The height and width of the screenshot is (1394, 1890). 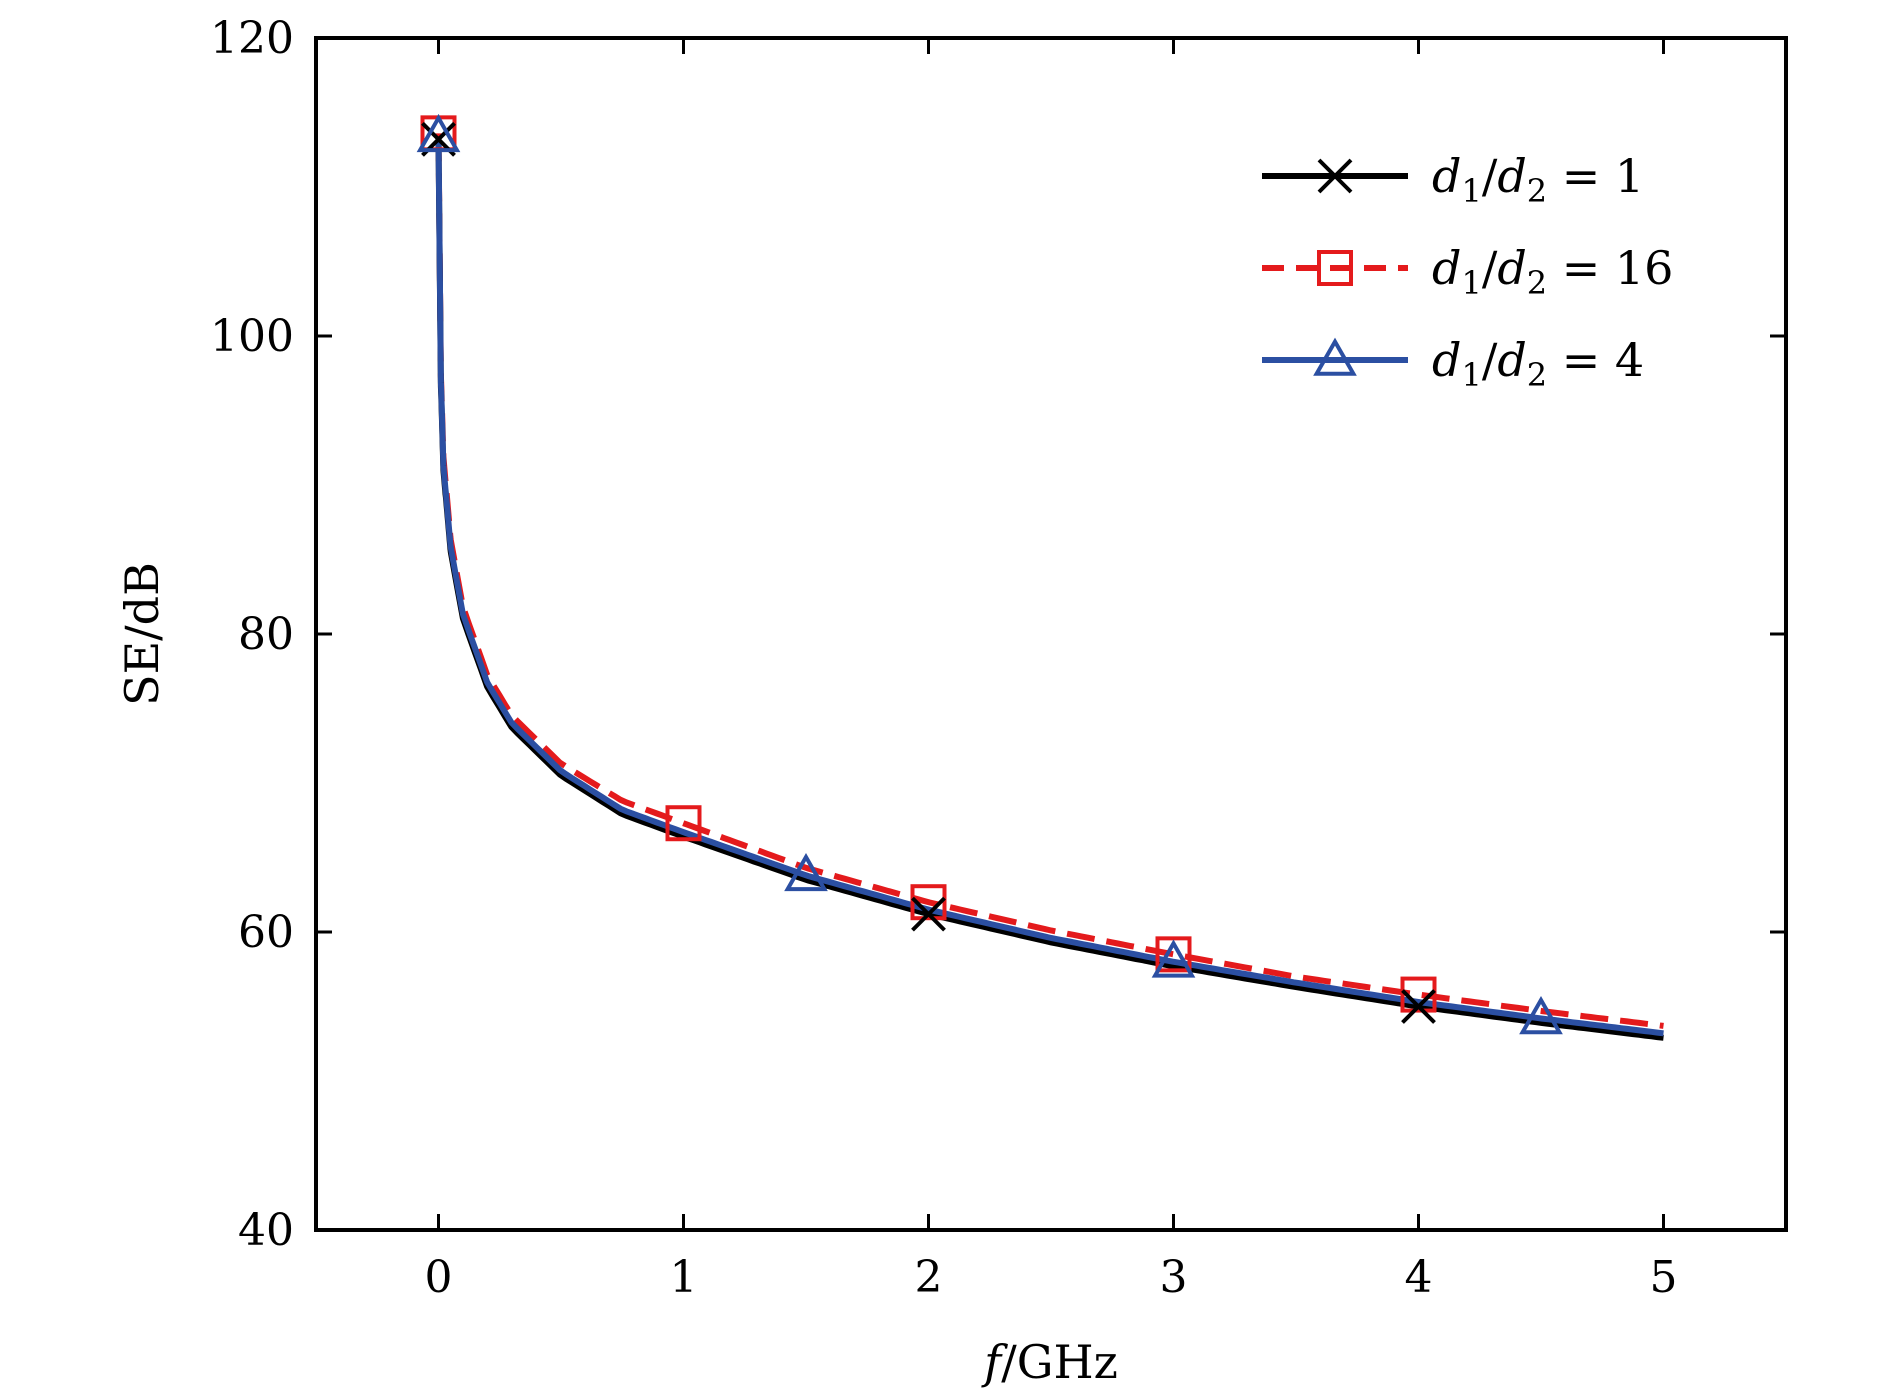 What do you see at coordinates (929, 1277) in the screenshot?
I see `x-tick-label: 2` at bounding box center [929, 1277].